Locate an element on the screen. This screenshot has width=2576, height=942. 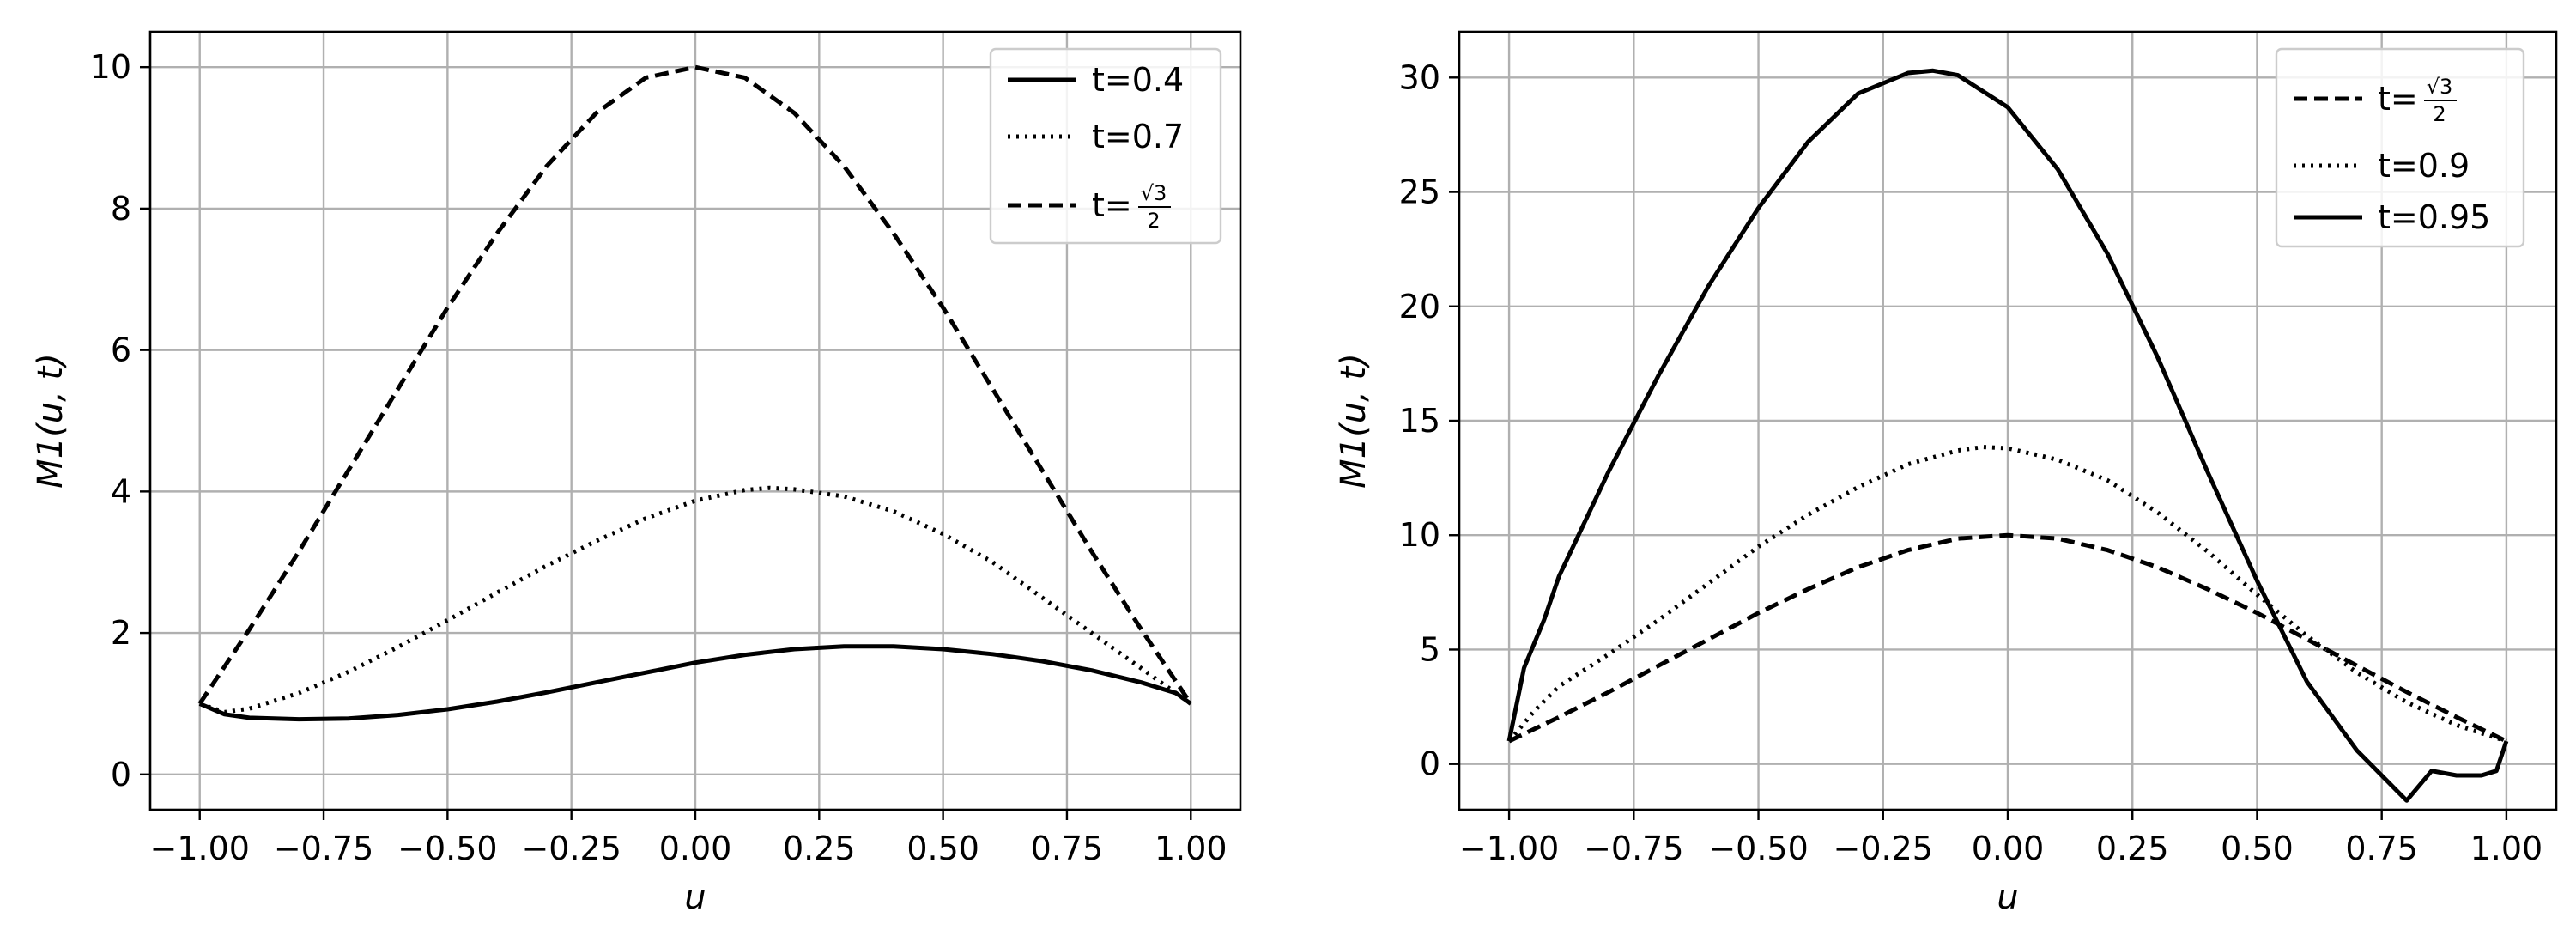
series-line-dashed is located at coordinates (2007, 638).